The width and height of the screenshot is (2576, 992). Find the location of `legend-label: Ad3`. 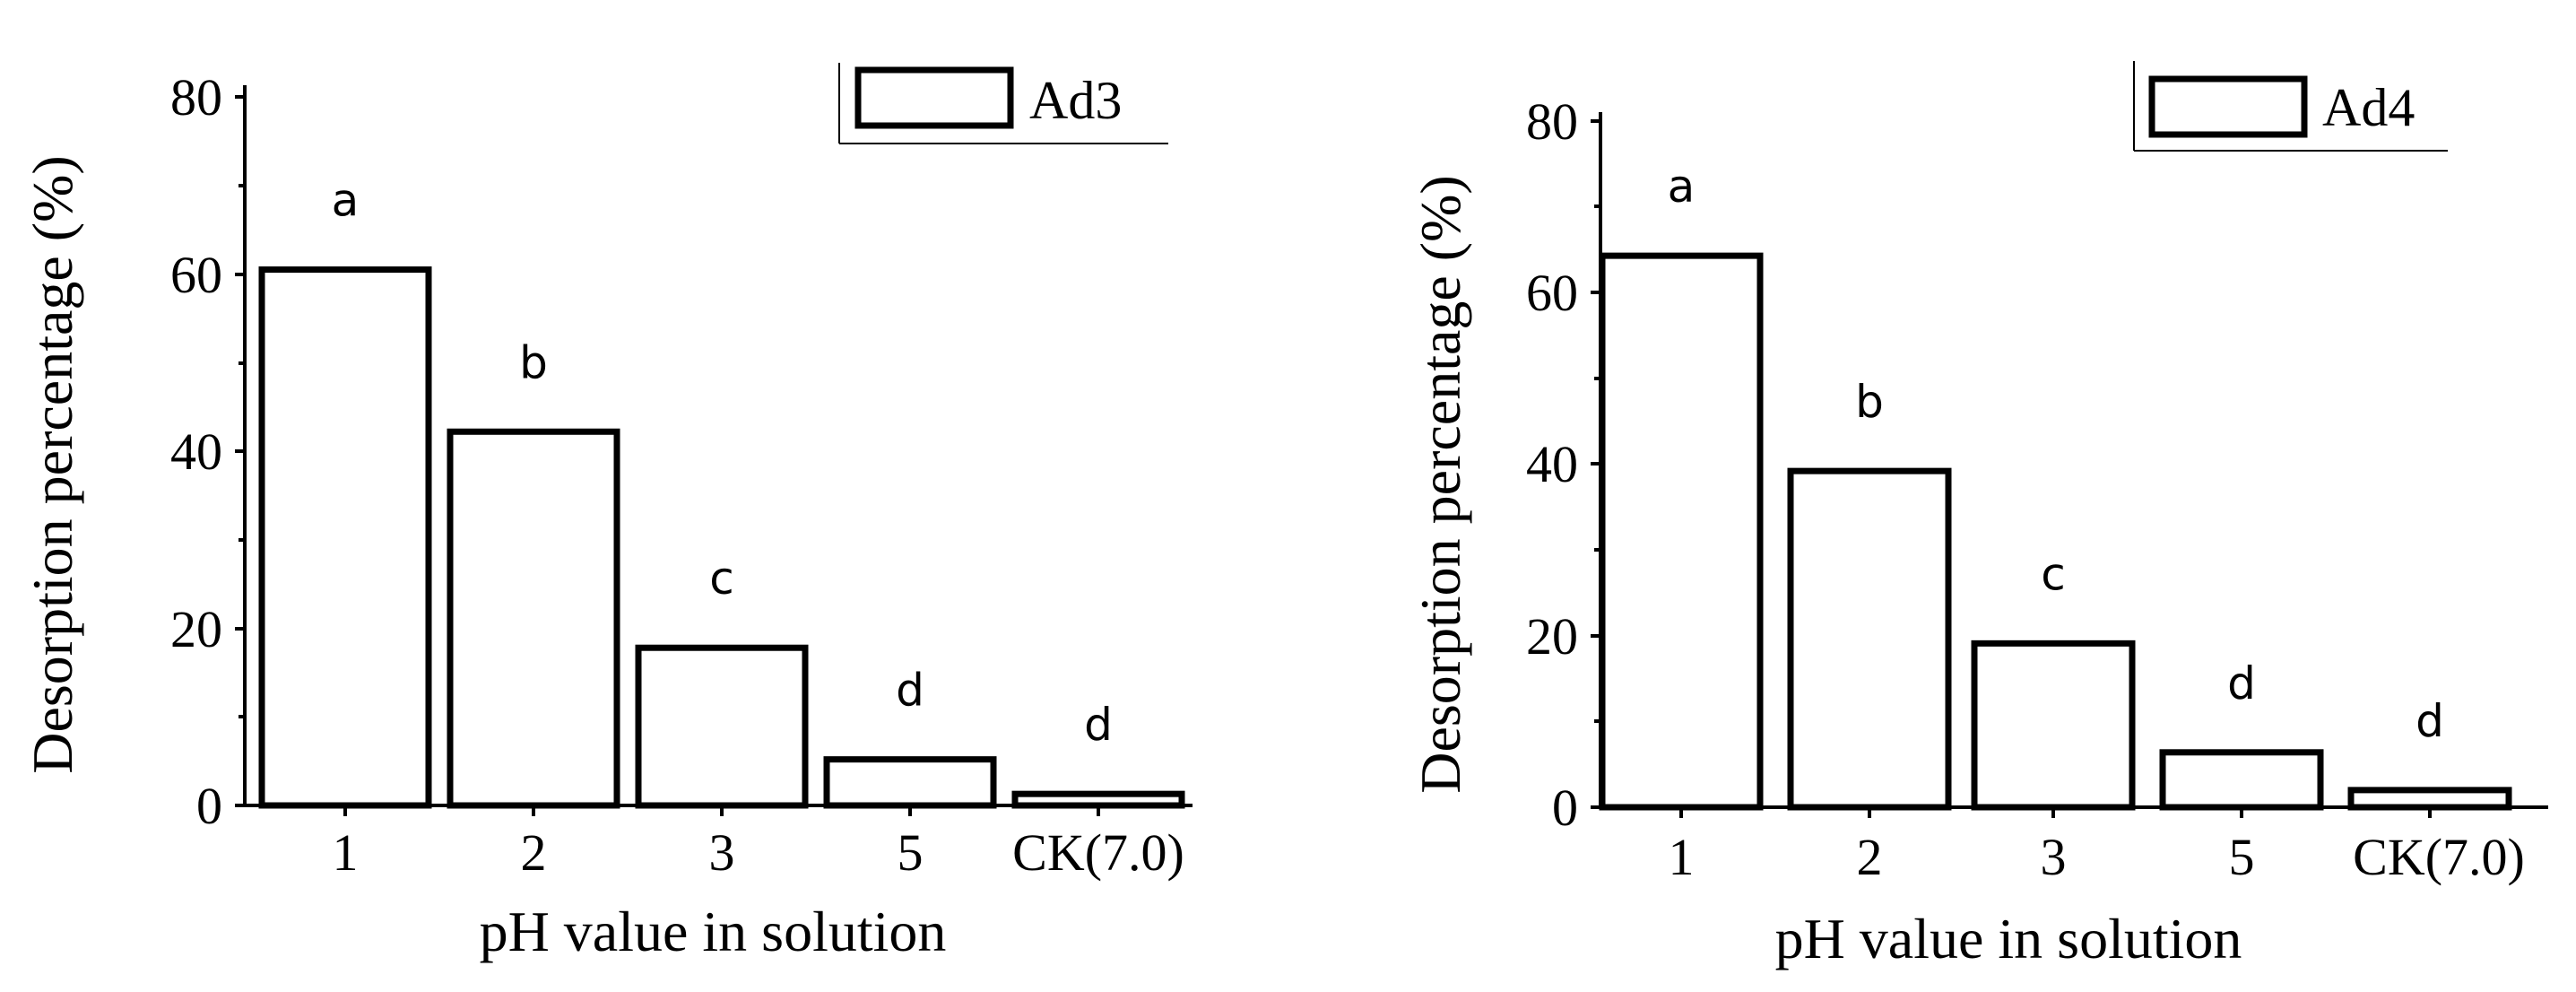

legend-label: Ad3 is located at coordinates (1075, 101).